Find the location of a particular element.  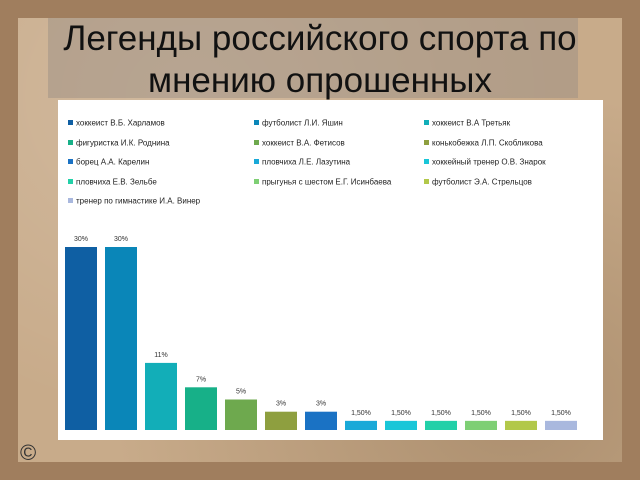

legend-item: пловчиха Л.Е. Лазутина is located at coordinates (302, 161).